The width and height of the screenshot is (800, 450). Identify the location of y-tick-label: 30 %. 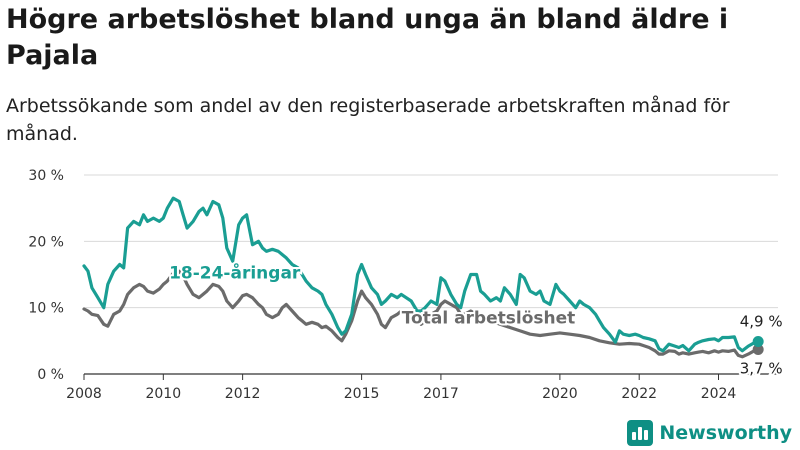
(46, 176).